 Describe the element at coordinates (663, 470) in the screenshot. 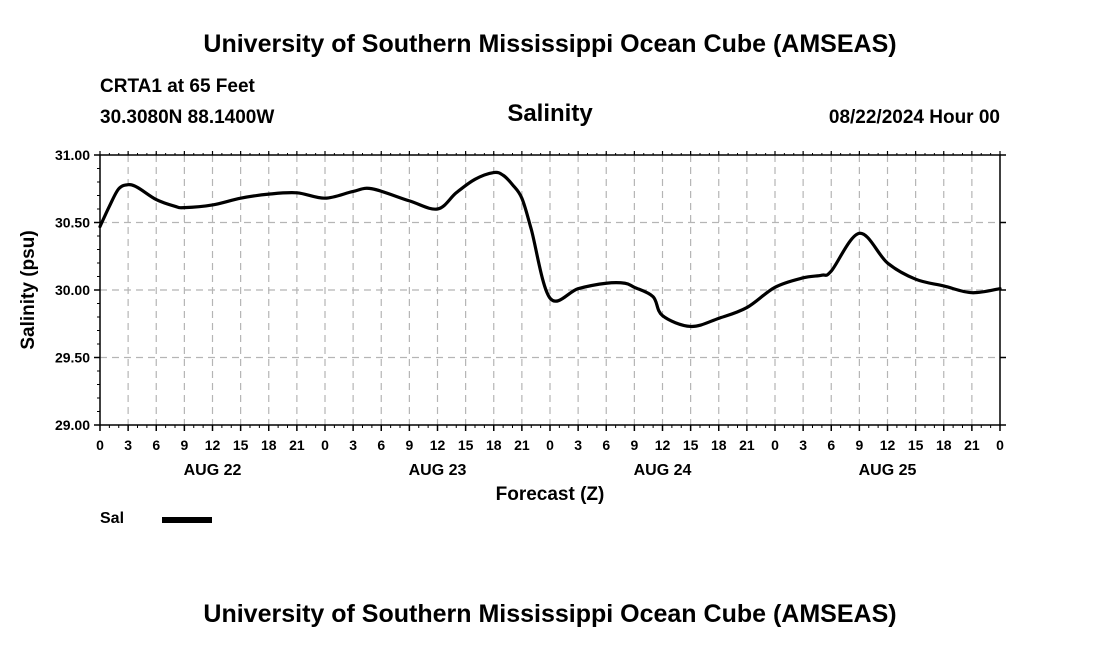

I see `x-day-label: AUG 24` at that location.